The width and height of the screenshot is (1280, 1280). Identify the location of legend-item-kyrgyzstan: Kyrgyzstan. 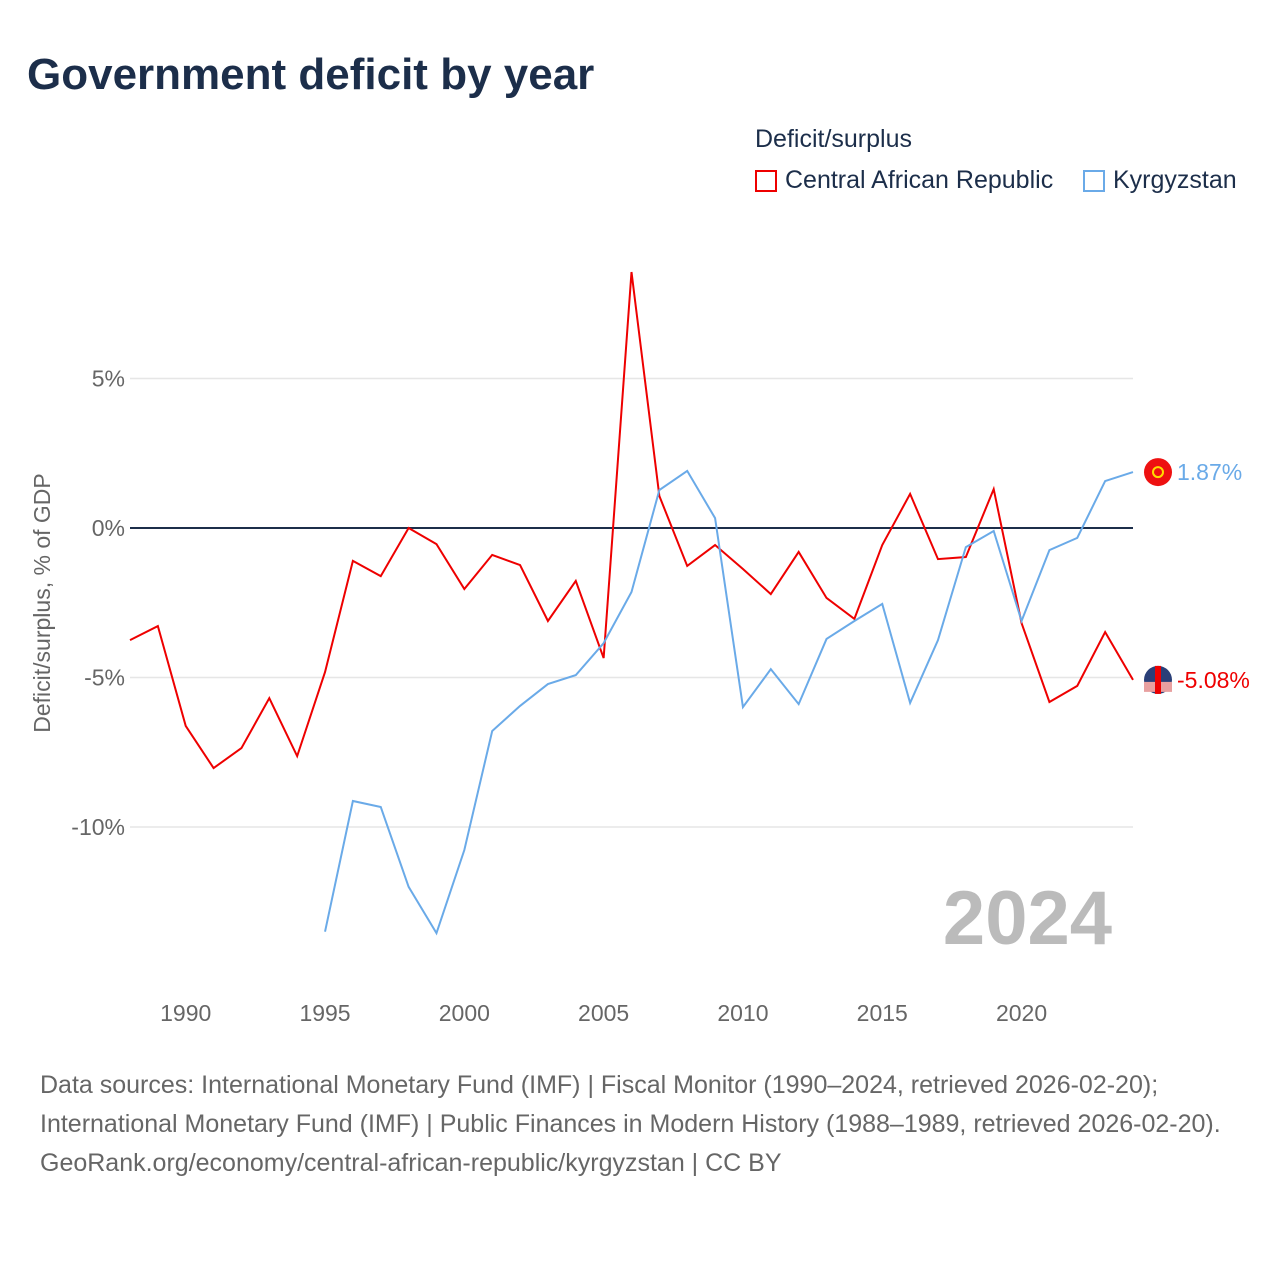
(1160, 180).